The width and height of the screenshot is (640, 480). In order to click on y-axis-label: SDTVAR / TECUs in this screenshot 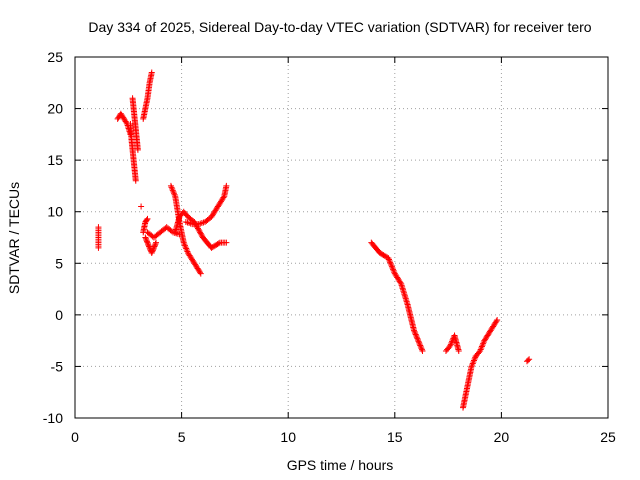, I will do `click(14, 238)`.